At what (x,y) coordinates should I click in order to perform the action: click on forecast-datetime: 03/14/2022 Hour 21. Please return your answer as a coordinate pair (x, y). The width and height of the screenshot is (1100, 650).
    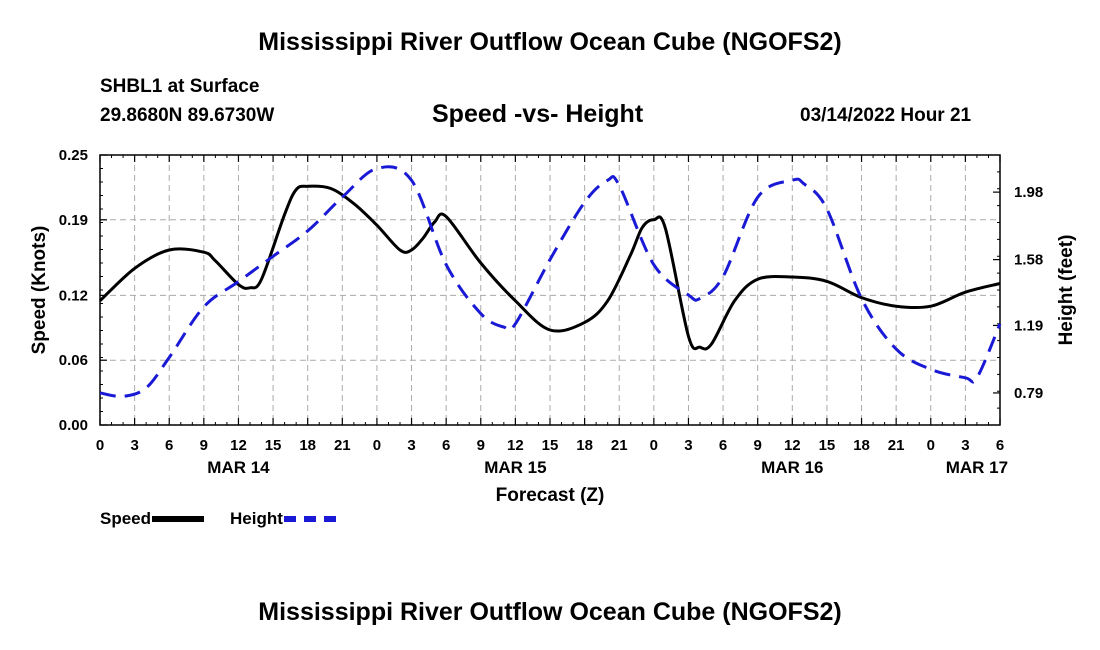
    Looking at the image, I should click on (886, 115).